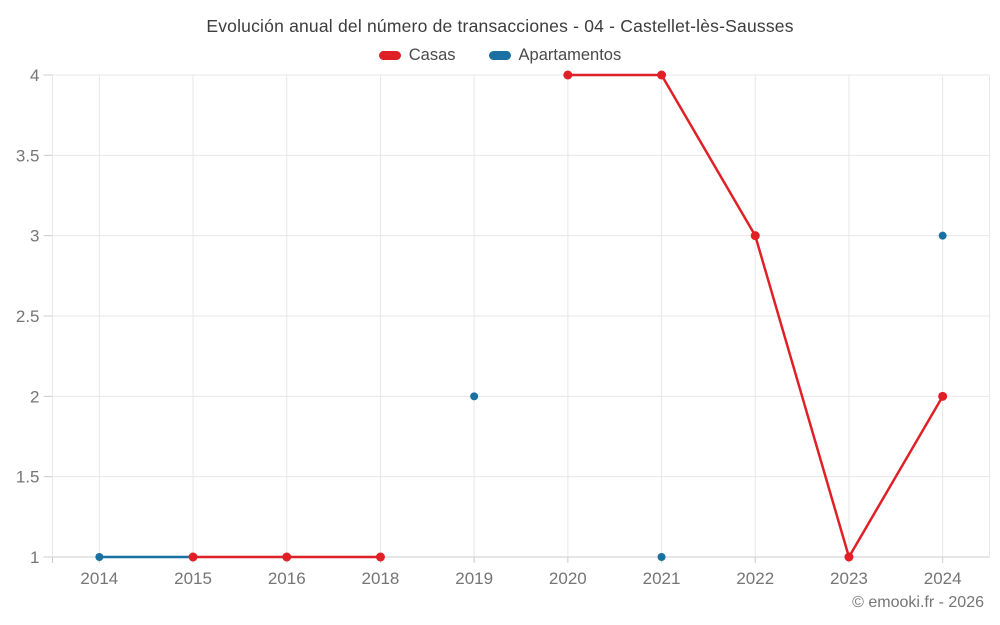 The width and height of the screenshot is (1000, 625). I want to click on x-tick-label: 2022, so click(755, 578).